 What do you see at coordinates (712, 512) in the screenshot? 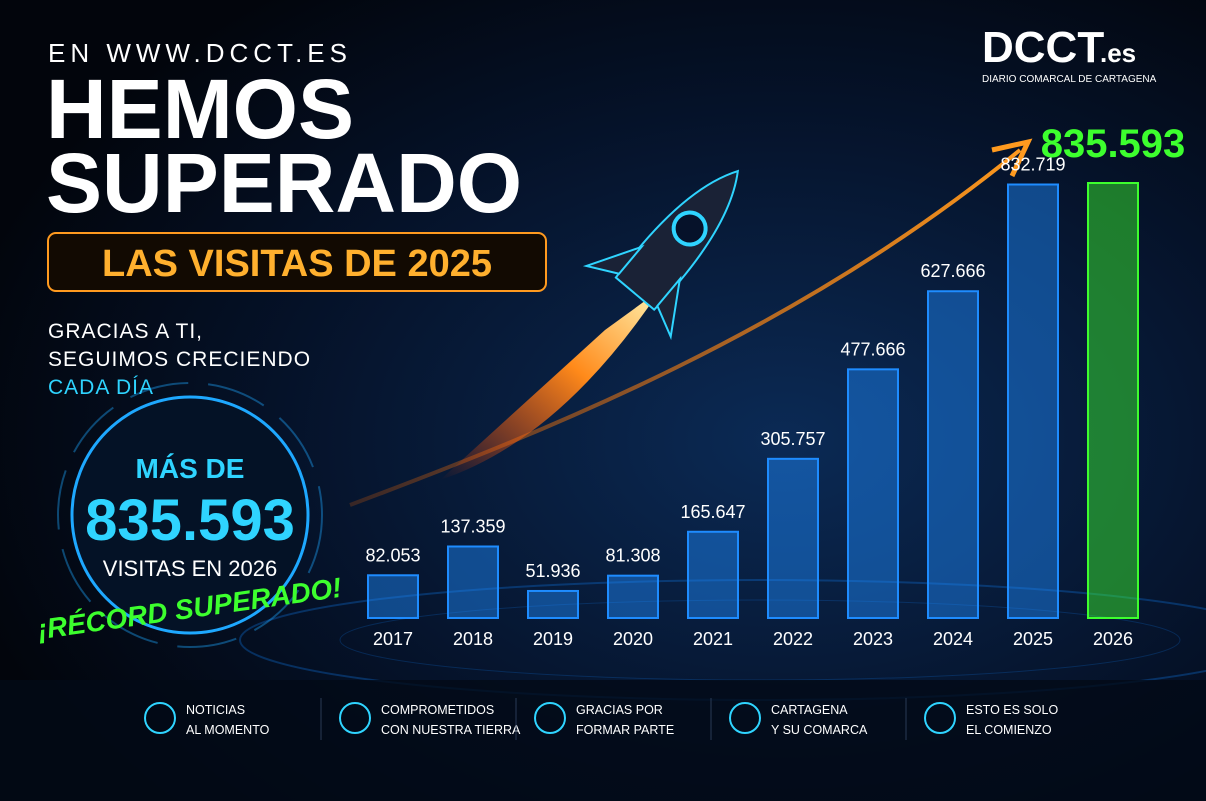
I see `value-label: 165.647` at bounding box center [712, 512].